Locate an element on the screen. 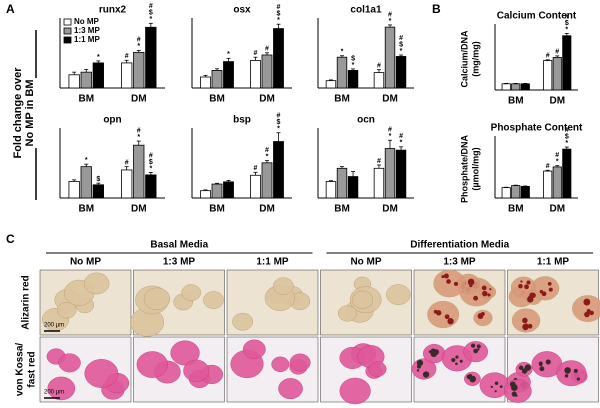  y-axis-label: Fold change over is located at coordinates (18, 113).